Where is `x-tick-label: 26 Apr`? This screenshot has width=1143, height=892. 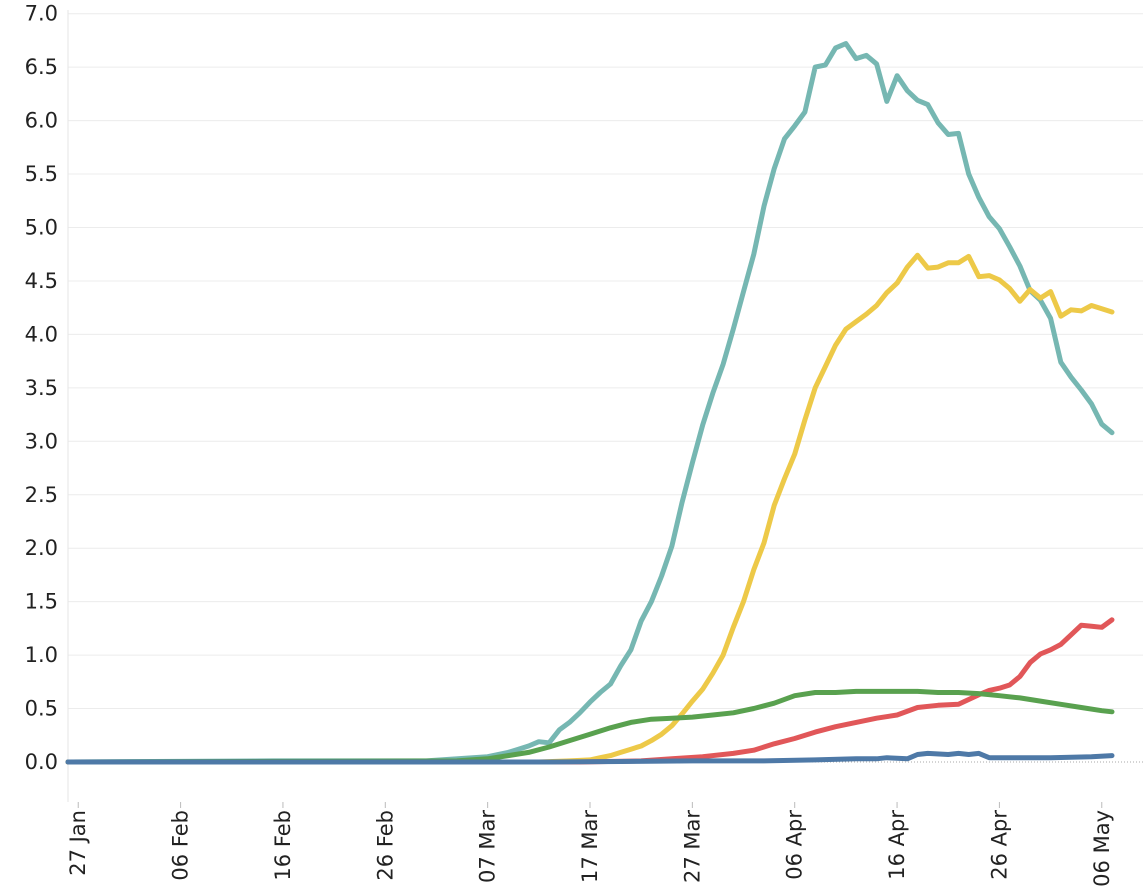
x-tick-label: 26 Apr is located at coordinates (999, 845).